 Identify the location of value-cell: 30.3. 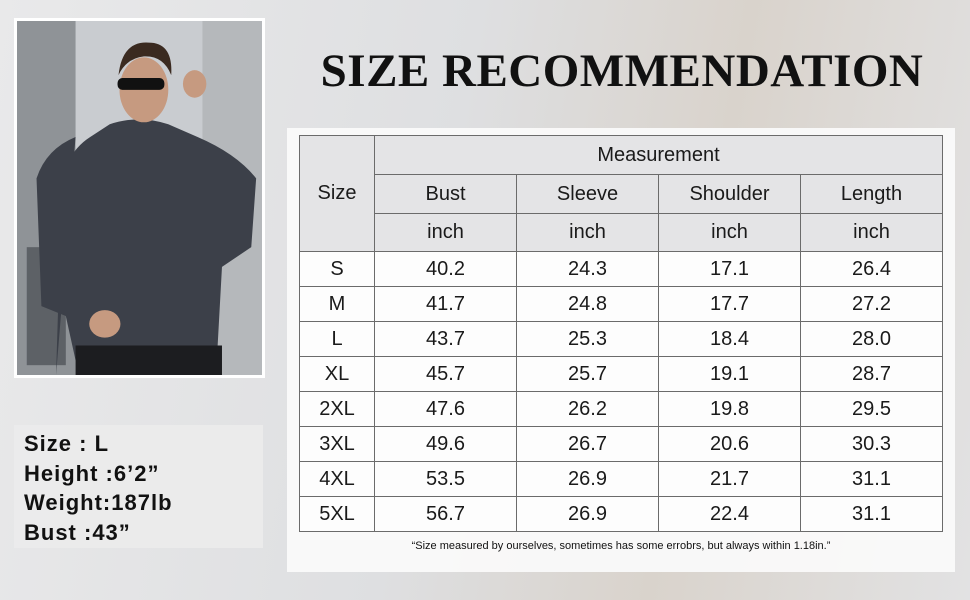
(871, 444).